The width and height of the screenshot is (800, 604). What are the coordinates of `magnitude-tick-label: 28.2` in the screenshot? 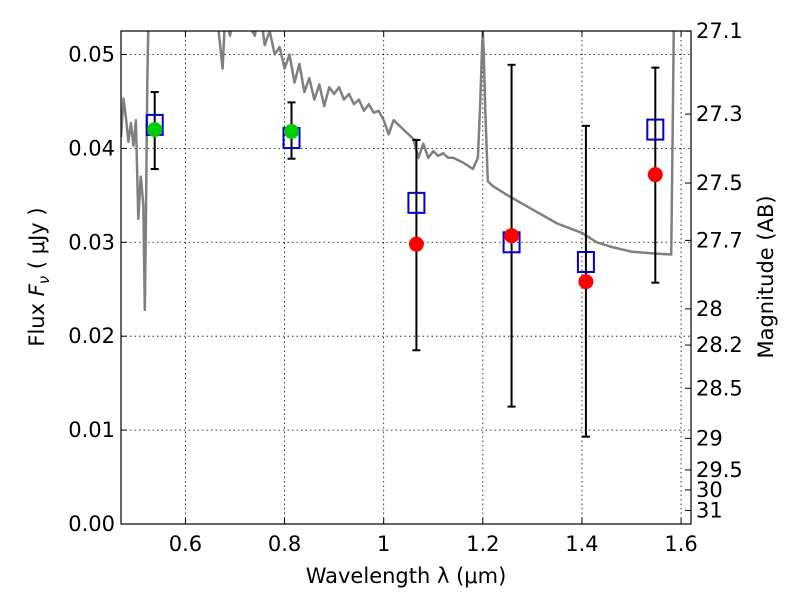 It's located at (719, 345).